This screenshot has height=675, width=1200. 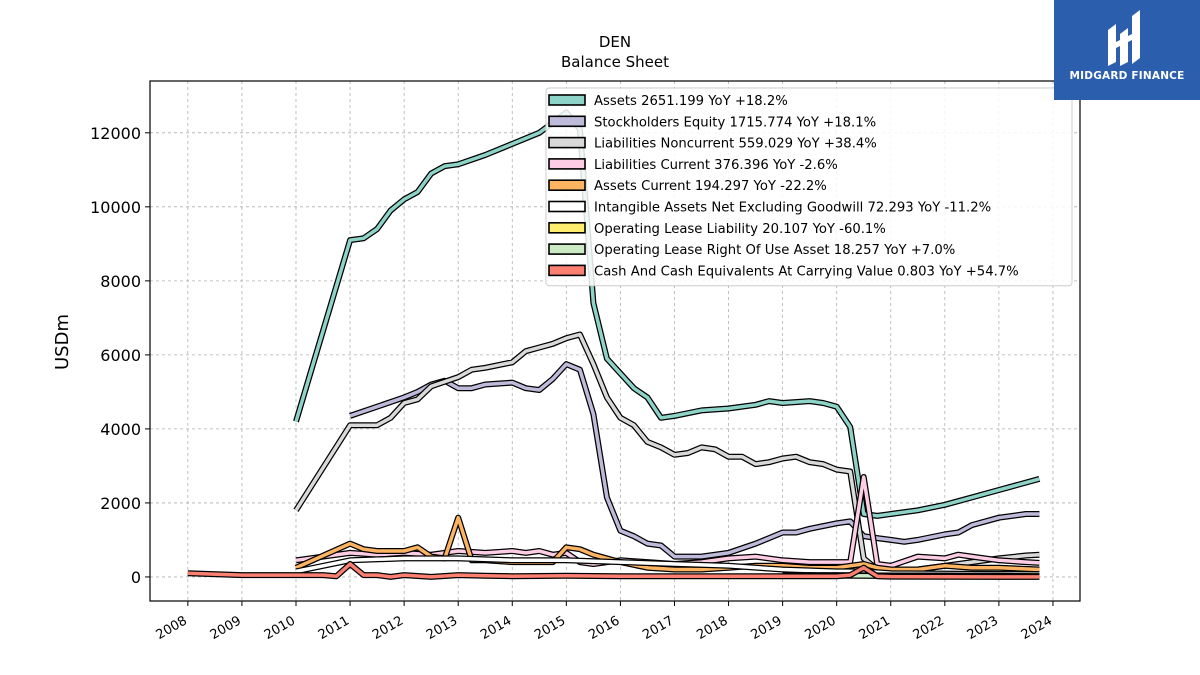 I want to click on x-tick-label: 2024, so click(x=1037, y=628).